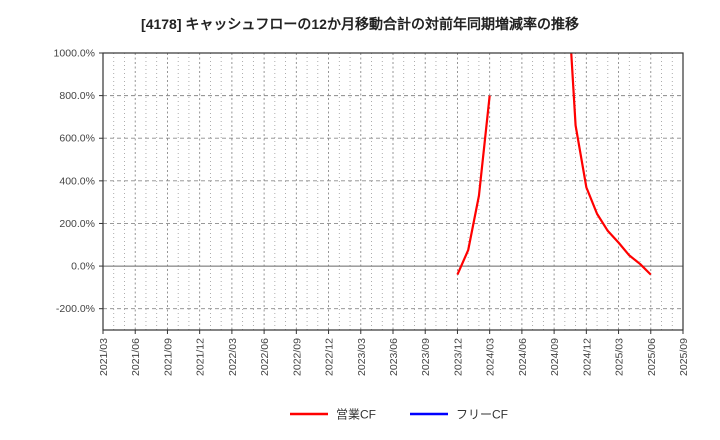  I want to click on x-tick-label: 2023/12, so click(458, 357).